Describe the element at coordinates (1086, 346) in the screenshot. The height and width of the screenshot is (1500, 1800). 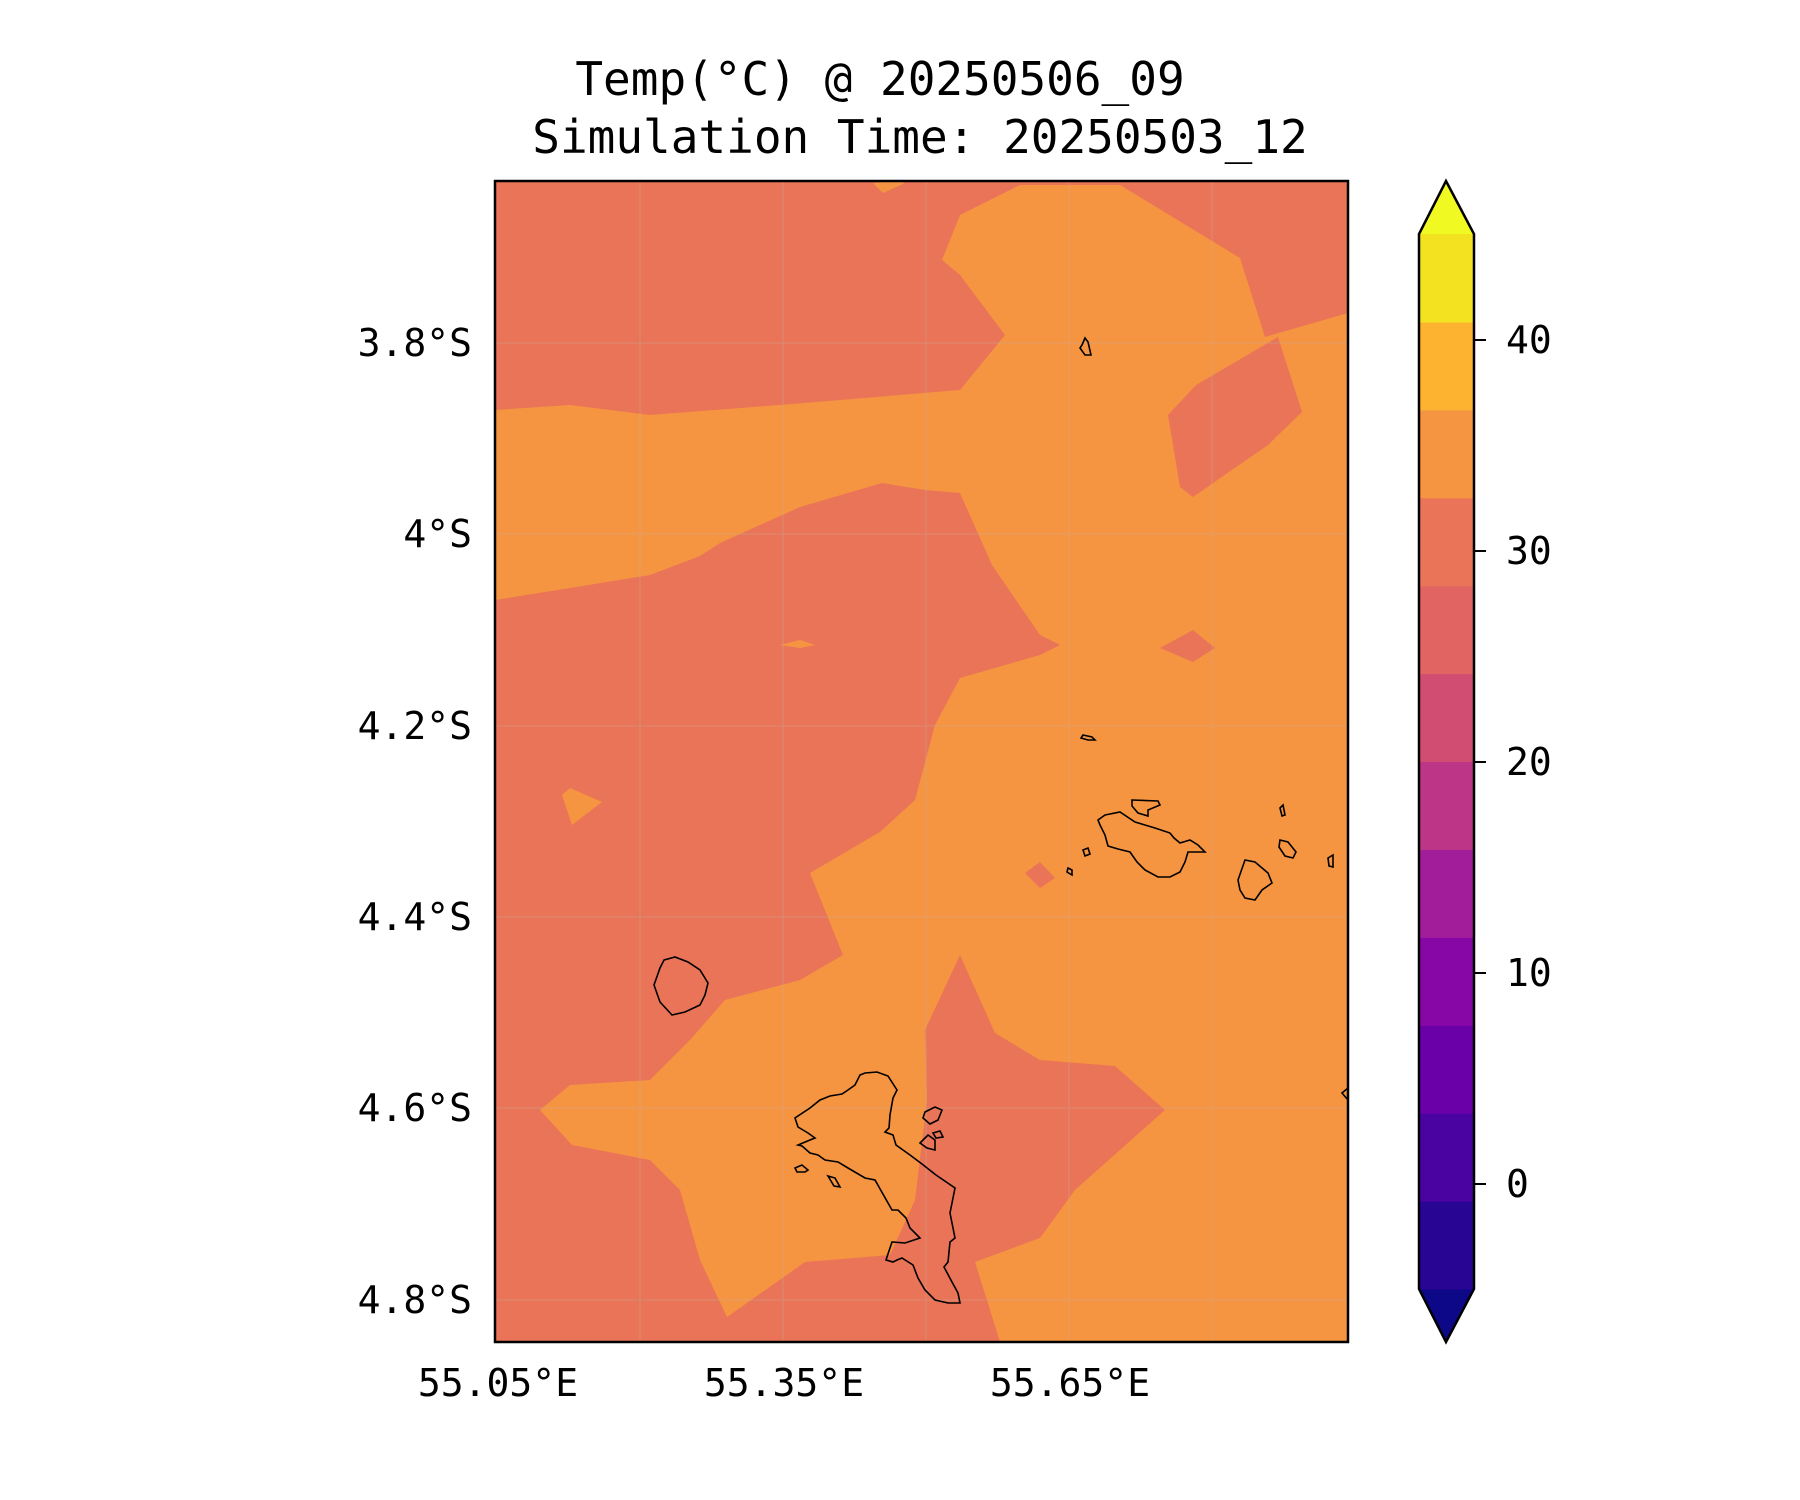
I see `island-north` at that location.